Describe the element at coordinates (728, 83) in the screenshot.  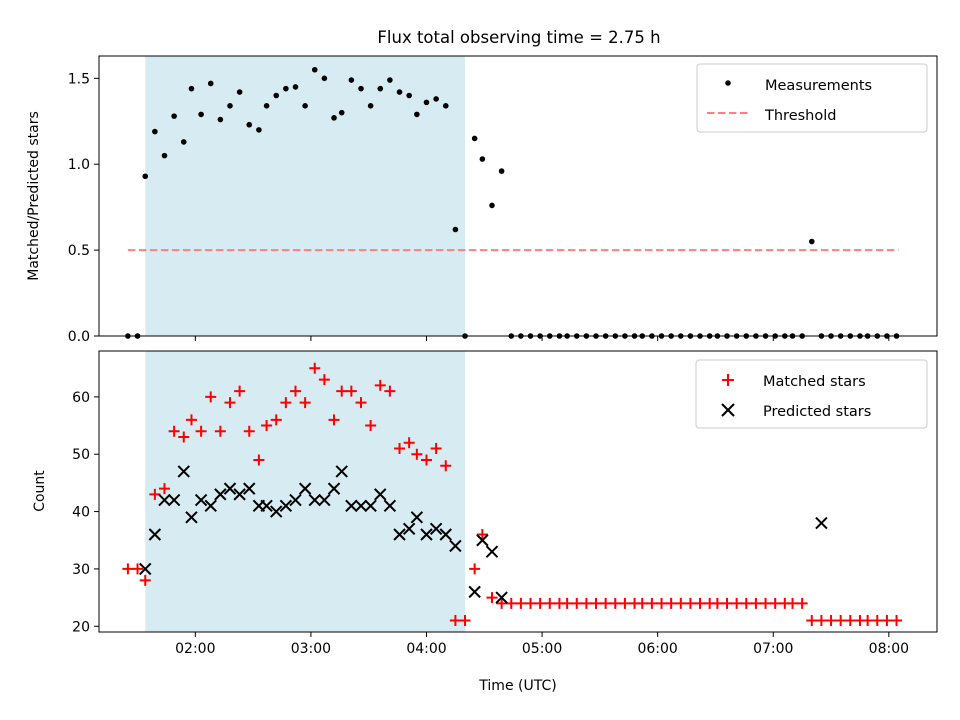
I see `measurements-legend-marker` at that location.